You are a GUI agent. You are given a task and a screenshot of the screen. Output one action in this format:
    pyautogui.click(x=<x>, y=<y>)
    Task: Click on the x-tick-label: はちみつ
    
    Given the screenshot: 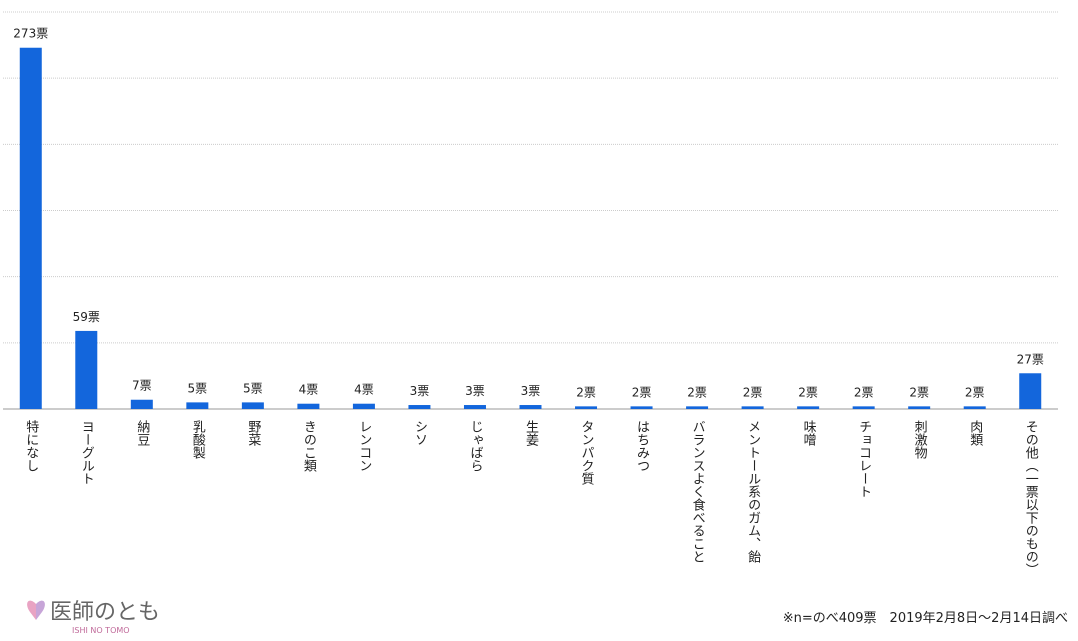 What is the action you would take?
    pyautogui.click(x=641, y=446)
    